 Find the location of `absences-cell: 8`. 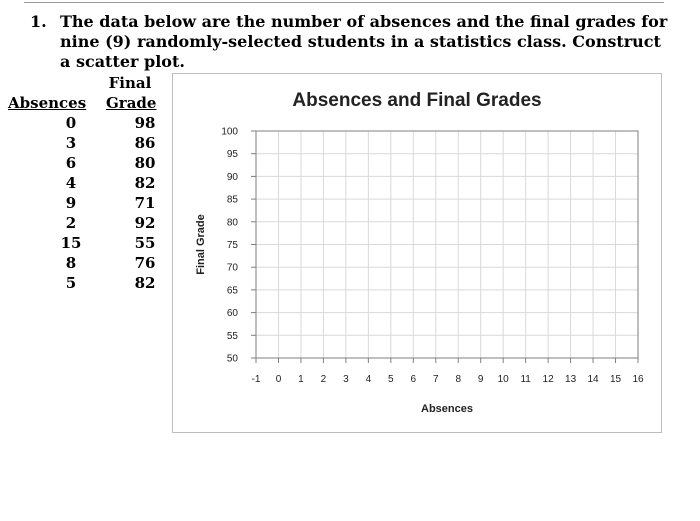

absences-cell: 8 is located at coordinates (71, 263).